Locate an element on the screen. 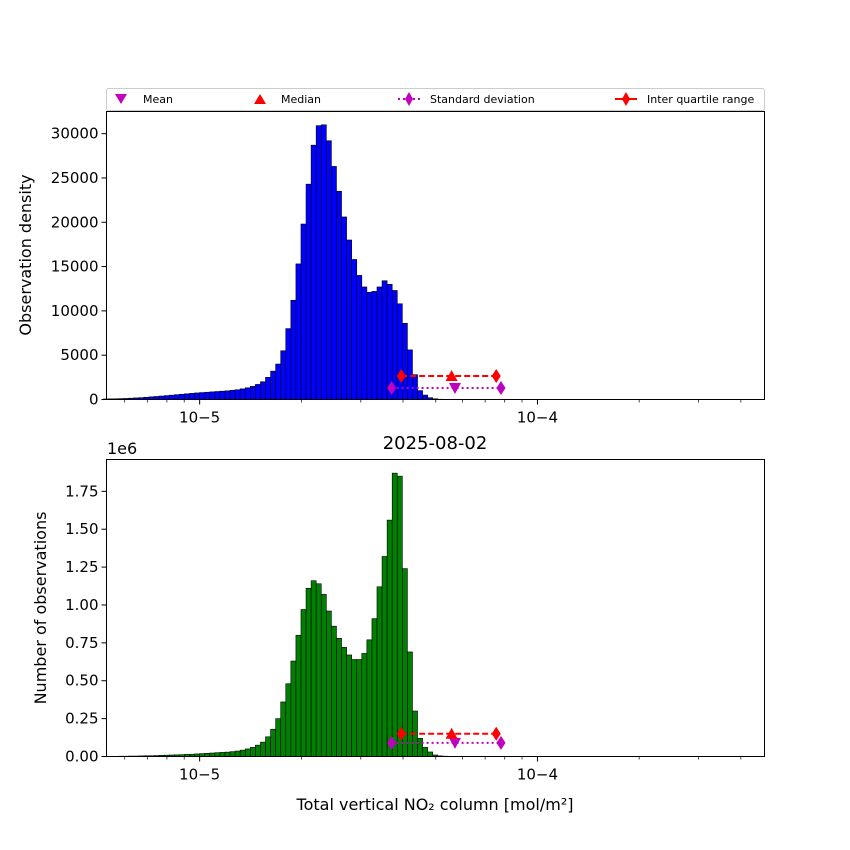  legend-entry-mean: Mean is located at coordinates (144, 99).